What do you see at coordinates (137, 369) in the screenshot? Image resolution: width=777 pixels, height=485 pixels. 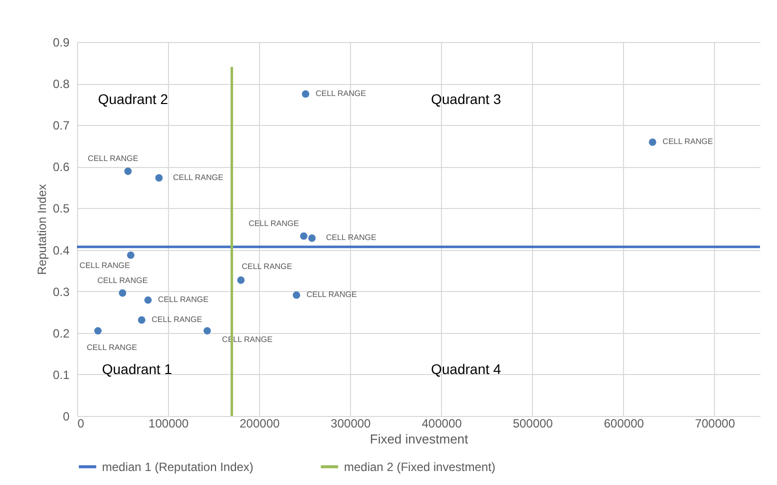 I see `annotation: Quadrant 1` at bounding box center [137, 369].